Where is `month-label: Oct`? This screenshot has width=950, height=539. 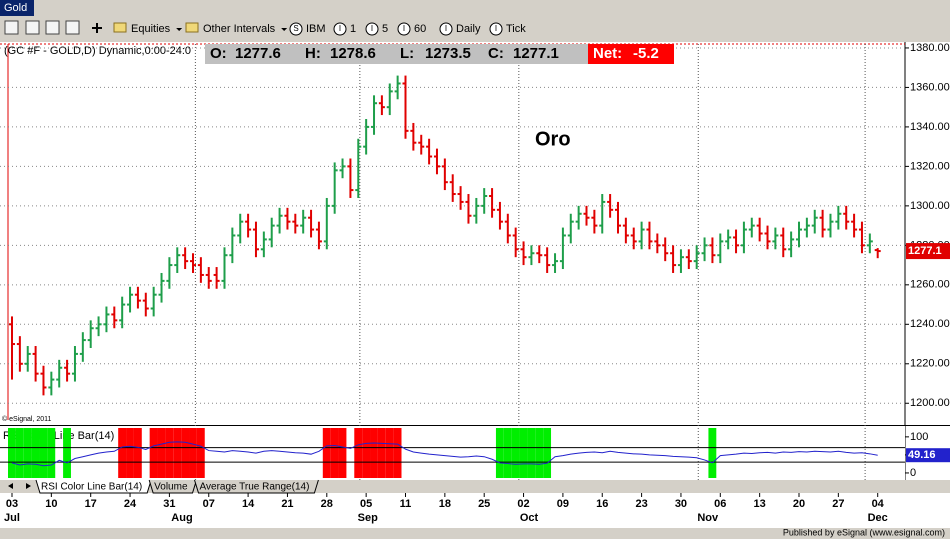
month-label: Oct is located at coordinates (529, 518).